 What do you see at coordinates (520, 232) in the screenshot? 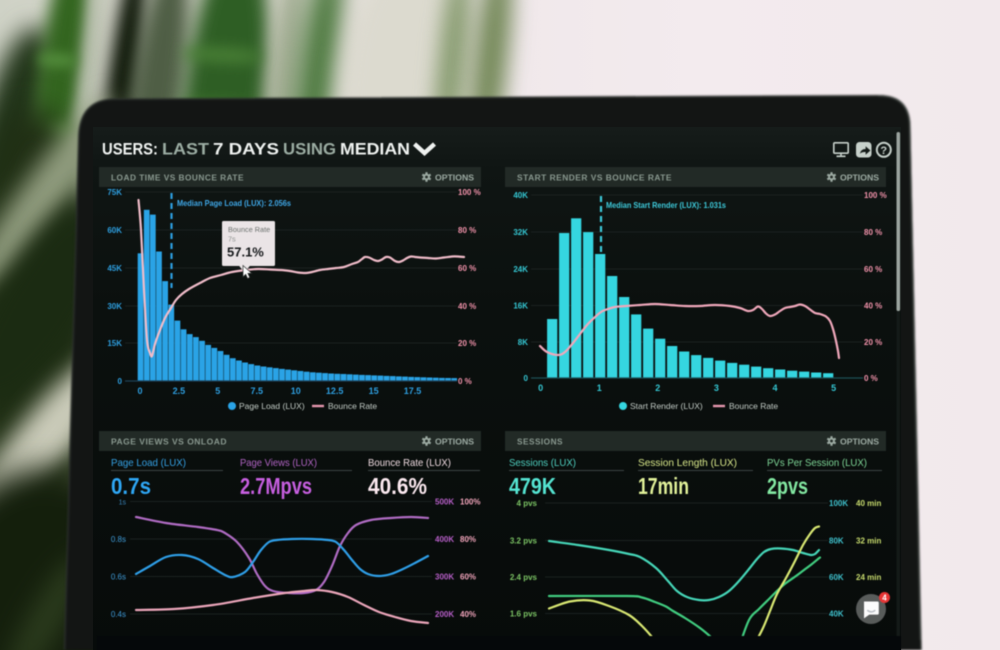
I see `svg-text: 32K` at bounding box center [520, 232].